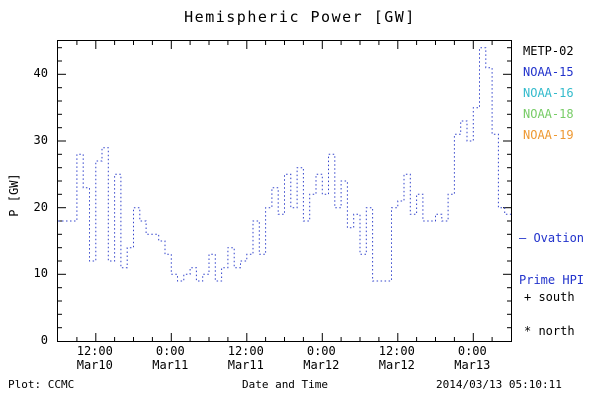 Image resolution: width=600 pixels, height=400 pixels. What do you see at coordinates (285, 384) in the screenshot?
I see `x-axis-label: Date and Time` at bounding box center [285, 384].